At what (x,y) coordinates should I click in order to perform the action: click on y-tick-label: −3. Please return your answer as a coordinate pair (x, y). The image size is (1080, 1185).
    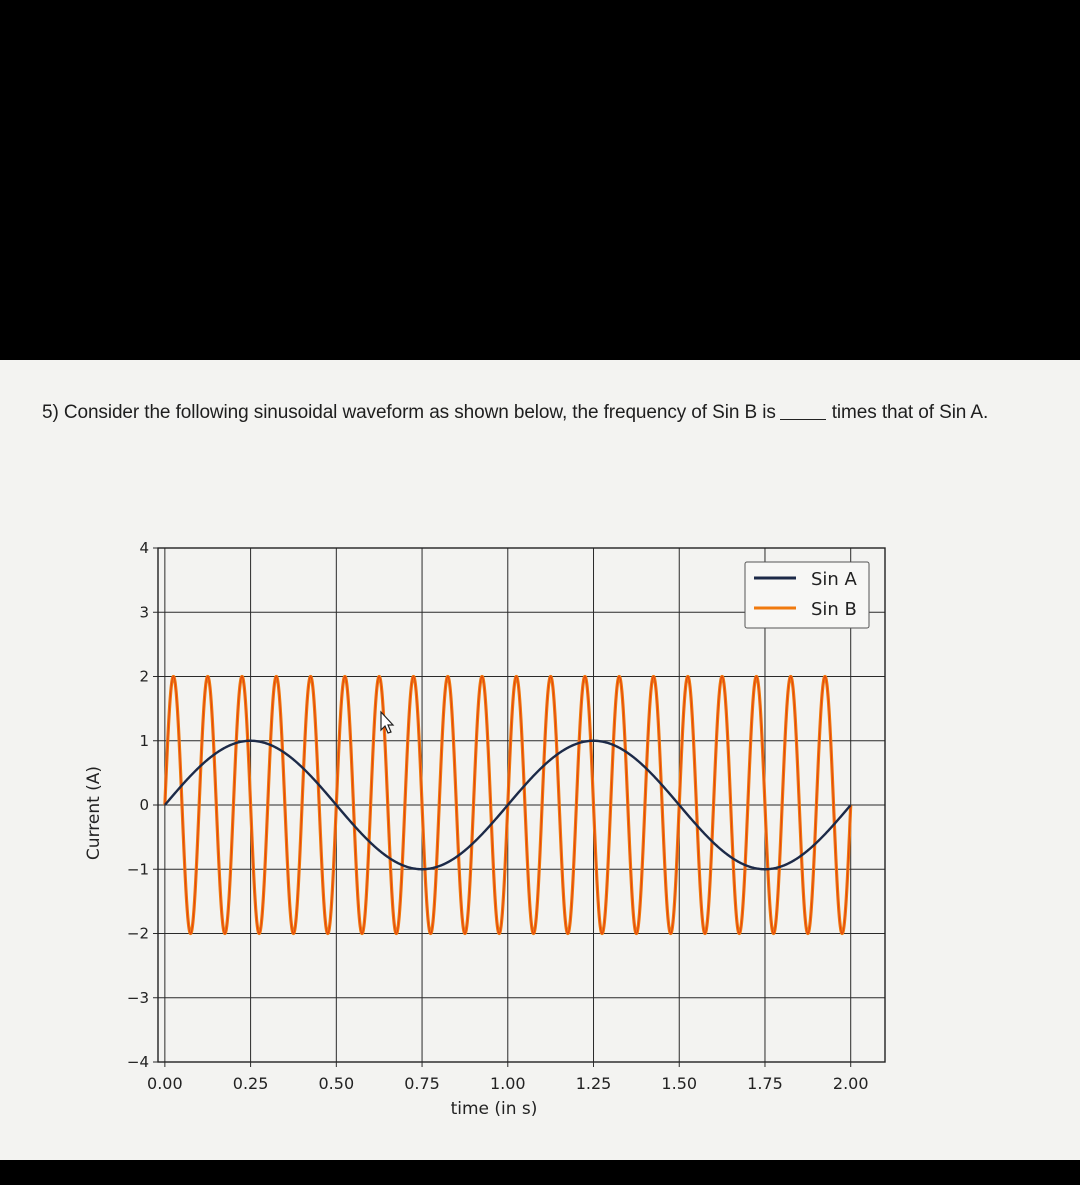
    Looking at the image, I should click on (138, 998).